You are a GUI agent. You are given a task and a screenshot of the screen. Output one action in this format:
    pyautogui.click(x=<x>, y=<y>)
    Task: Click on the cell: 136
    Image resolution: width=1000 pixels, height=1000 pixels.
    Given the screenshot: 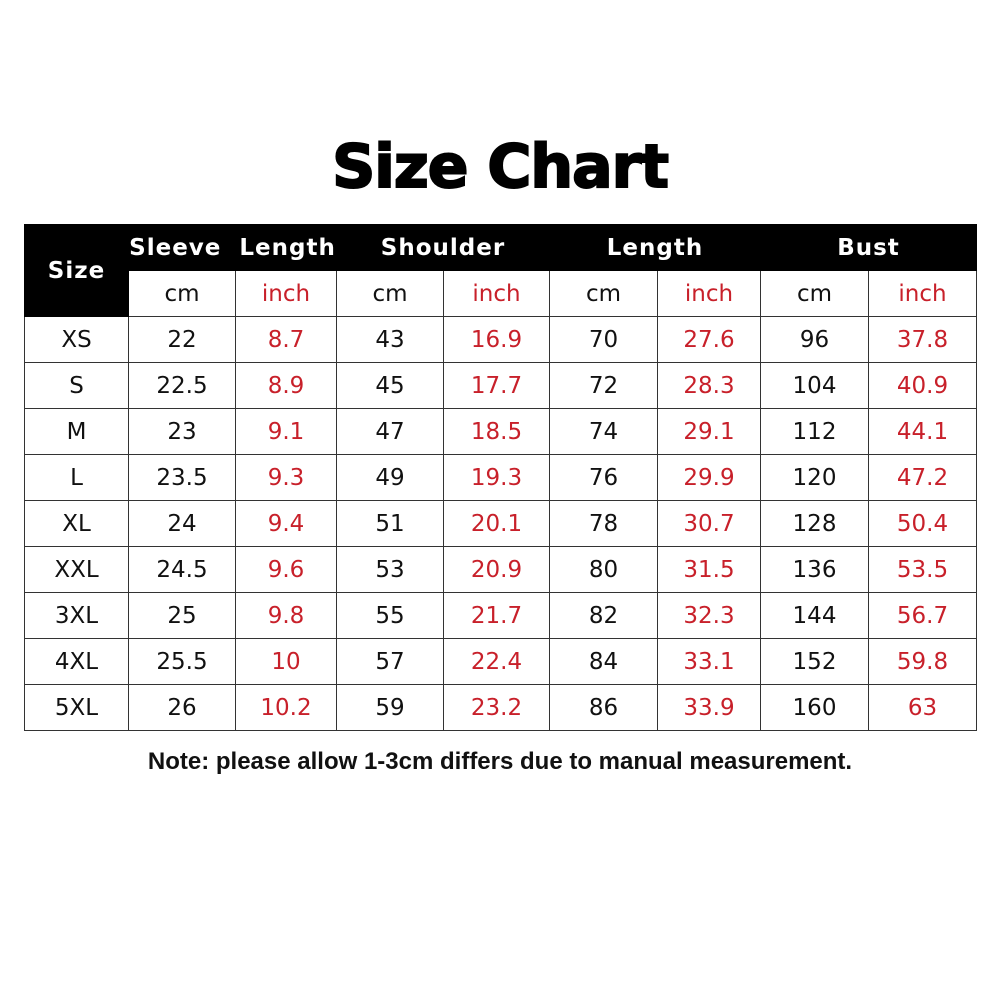 What is the action you would take?
    pyautogui.click(x=814, y=569)
    